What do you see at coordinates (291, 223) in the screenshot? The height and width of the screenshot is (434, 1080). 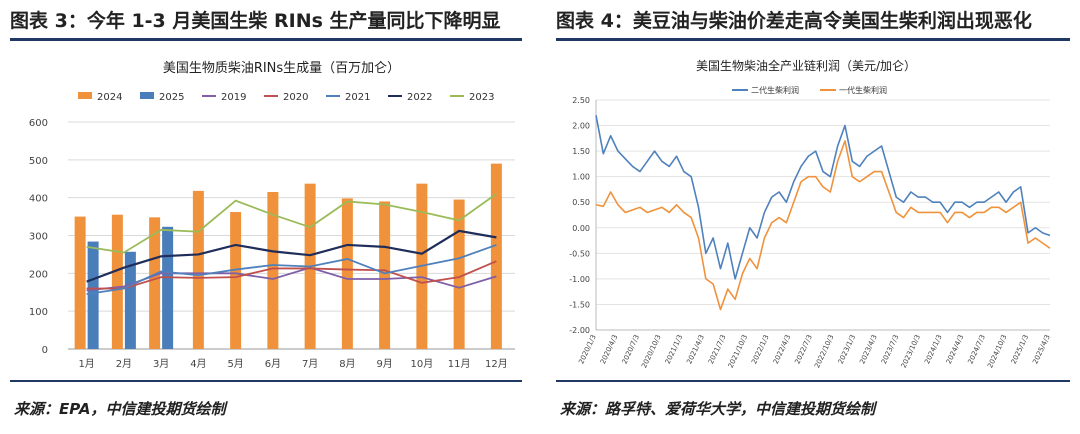 I see `line-series-2023` at bounding box center [291, 223].